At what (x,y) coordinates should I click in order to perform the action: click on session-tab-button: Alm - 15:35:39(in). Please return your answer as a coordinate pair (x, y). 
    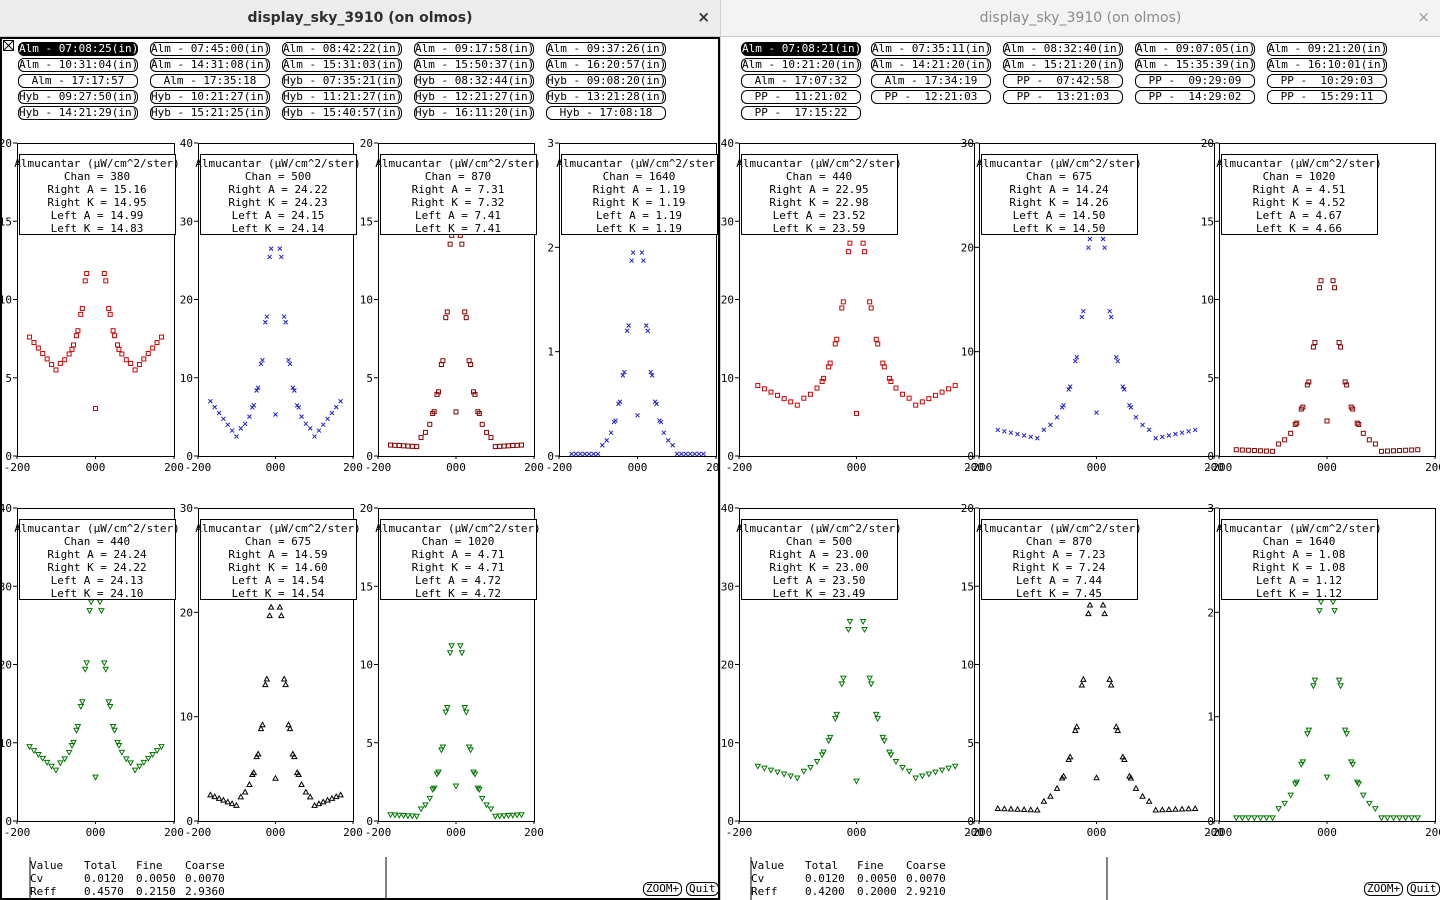
    Looking at the image, I should click on (1195, 65).